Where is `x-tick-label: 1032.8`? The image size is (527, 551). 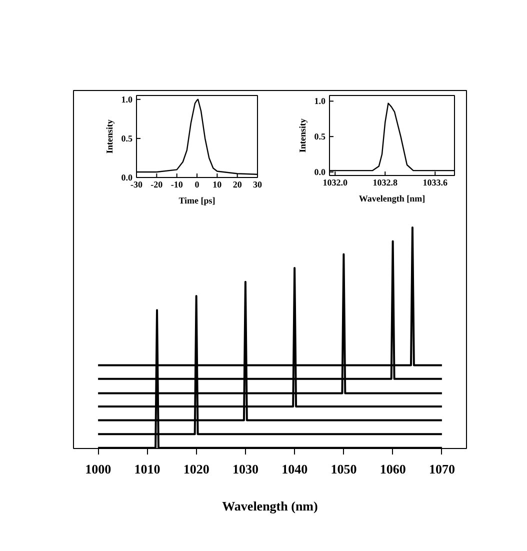
x-tick-label: 1032.8 is located at coordinates (385, 183).